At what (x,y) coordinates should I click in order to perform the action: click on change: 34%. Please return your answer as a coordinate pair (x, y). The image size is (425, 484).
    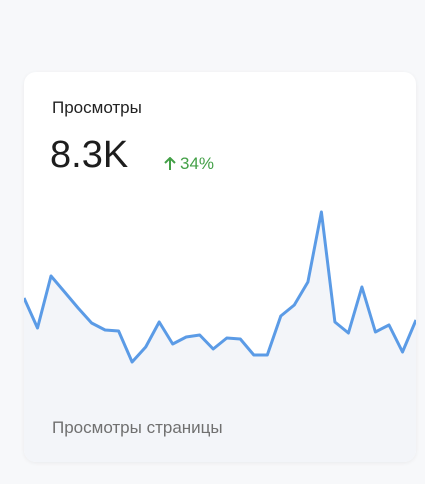
    Looking at the image, I should click on (189, 164).